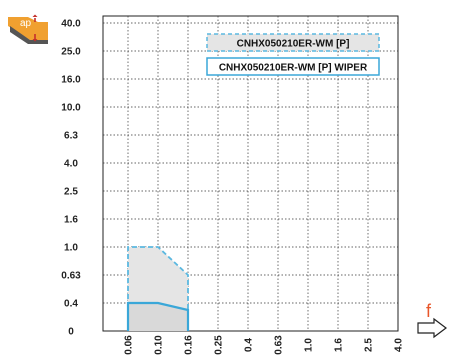 The height and width of the screenshot is (360, 457). I want to click on y-tick-label: 1.6, so click(71, 220).